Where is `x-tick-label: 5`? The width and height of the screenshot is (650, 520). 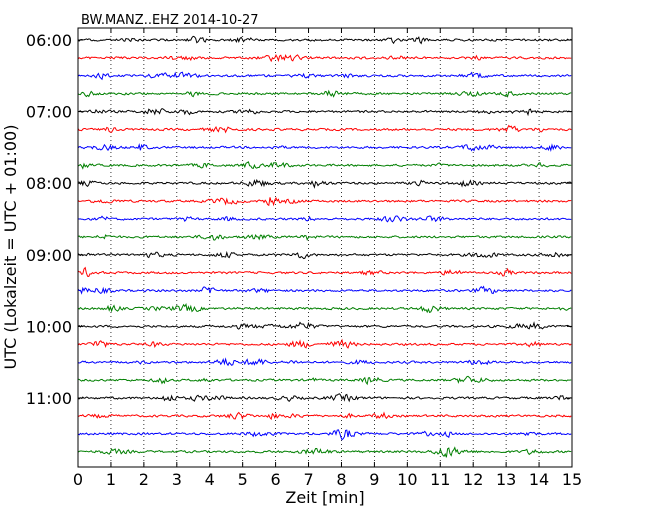
x-tick-label: 5 is located at coordinates (243, 479).